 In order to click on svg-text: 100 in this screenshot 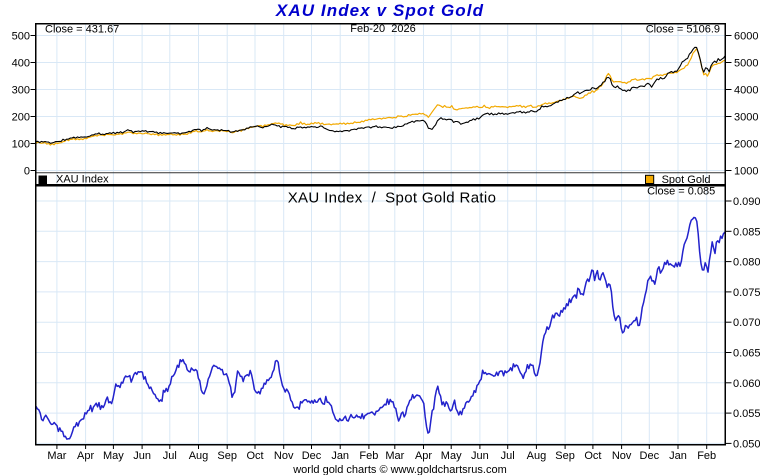, I will do `click(21, 145)`.